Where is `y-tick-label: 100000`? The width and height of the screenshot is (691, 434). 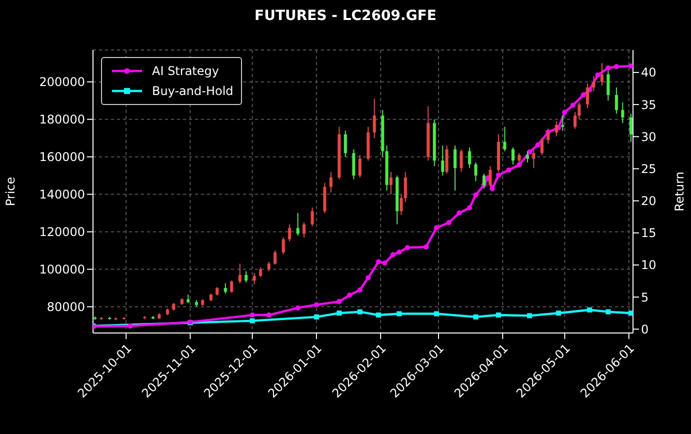
y-tick-label: 100000 is located at coordinates (62, 269).